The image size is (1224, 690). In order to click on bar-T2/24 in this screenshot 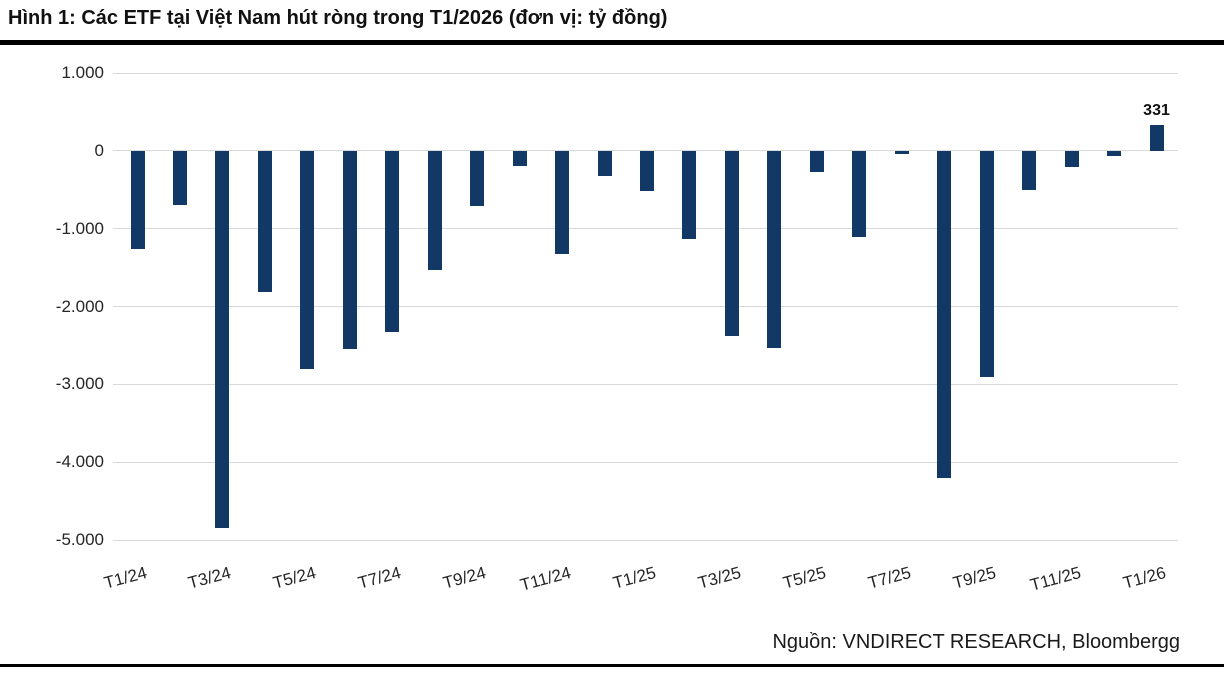, I will do `click(179, 178)`.